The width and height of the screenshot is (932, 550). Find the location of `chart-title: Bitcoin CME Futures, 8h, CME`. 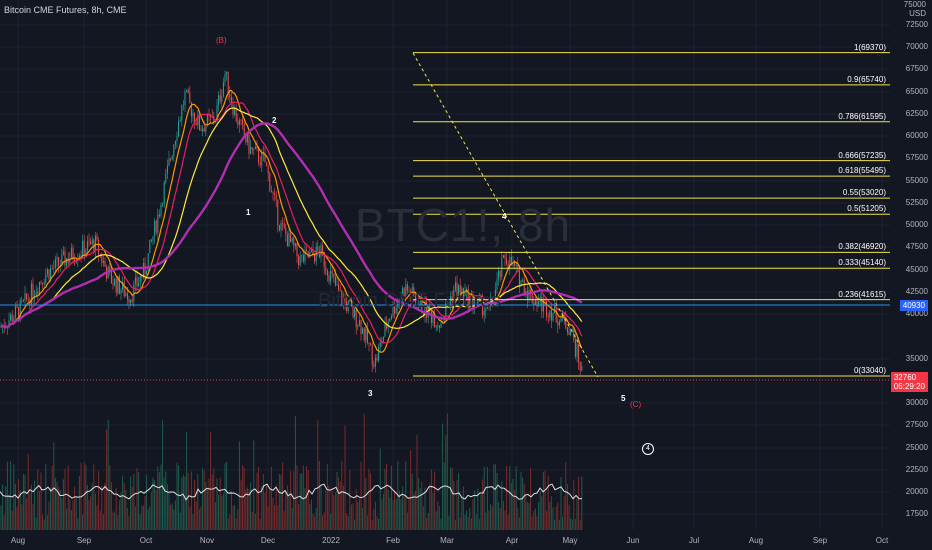

chart-title: Bitcoin CME Futures, 8h, CME is located at coordinates (65, 10).